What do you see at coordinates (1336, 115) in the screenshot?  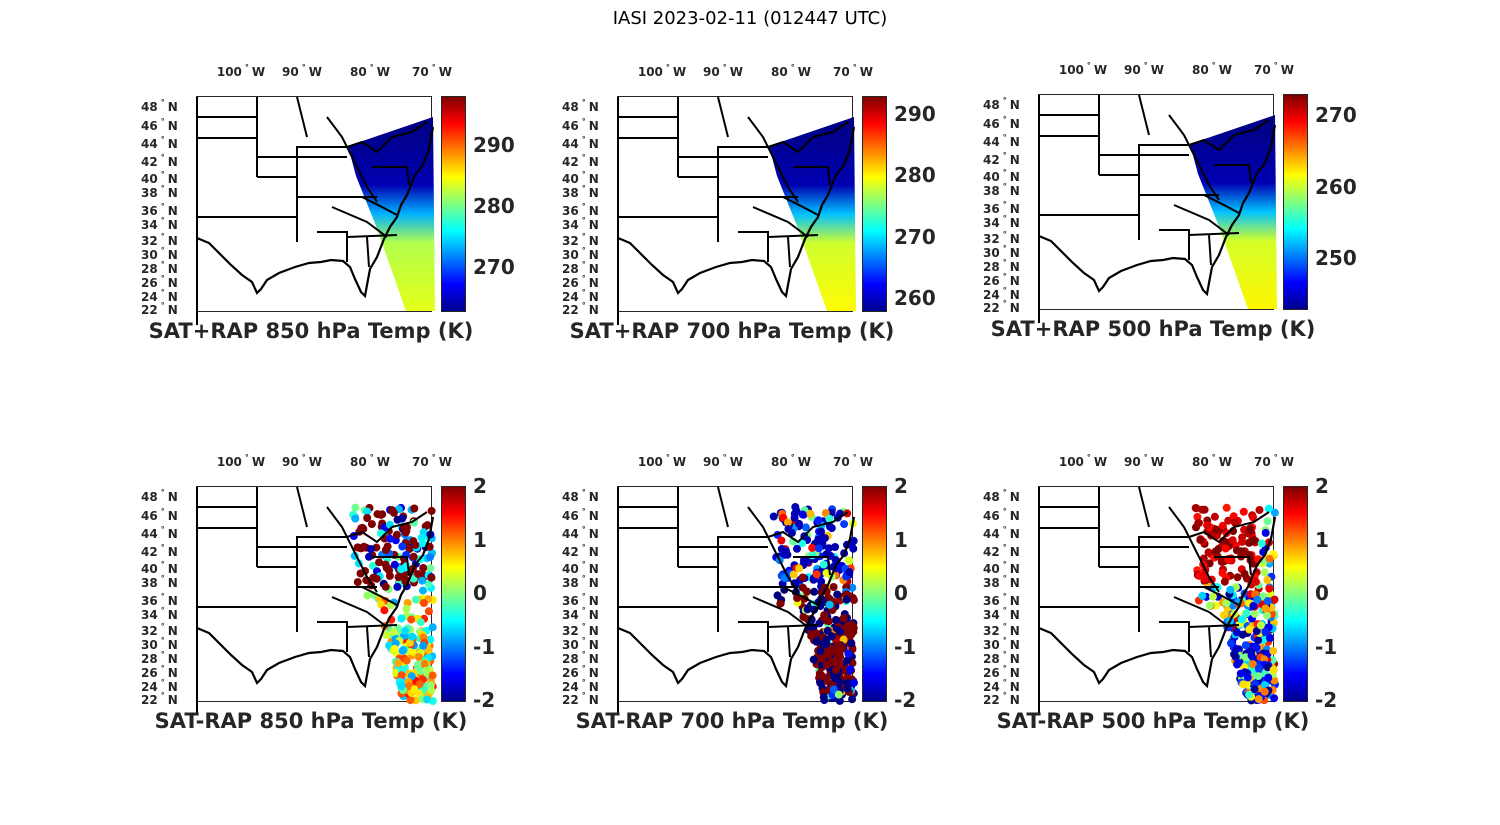 I see `colorbar-tick-label: 270` at bounding box center [1336, 115].